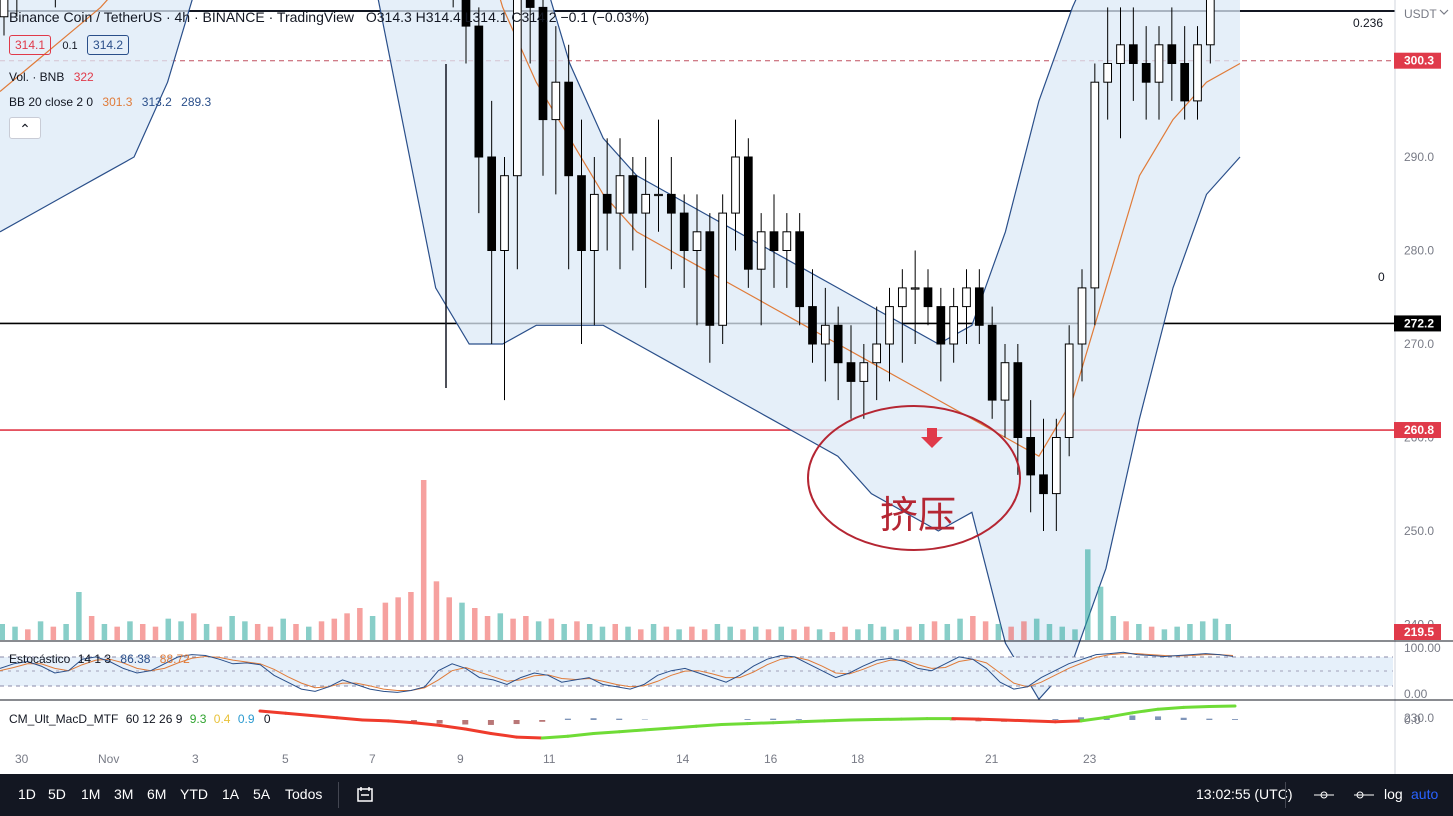 The height and width of the screenshot is (816, 1453). I want to click on timeframe-3m: 3M, so click(124, 794).